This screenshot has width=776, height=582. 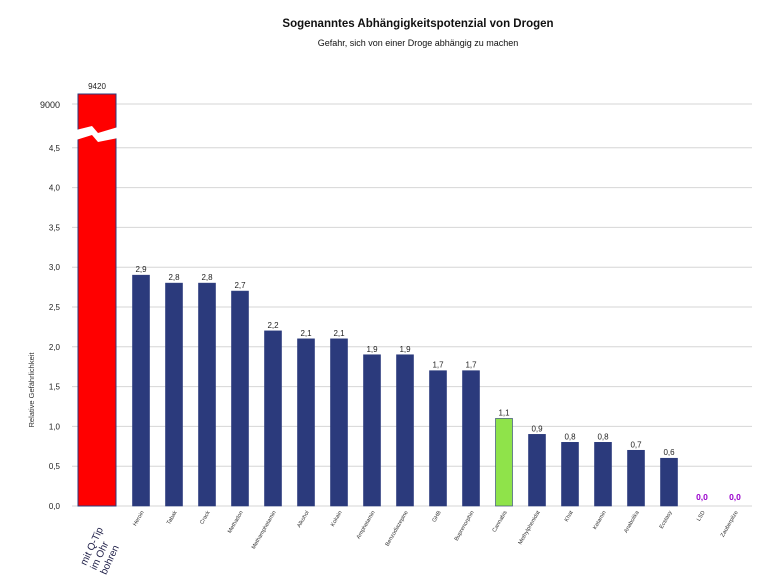 I want to click on y-tick-label: 2,0, so click(x=55, y=347).